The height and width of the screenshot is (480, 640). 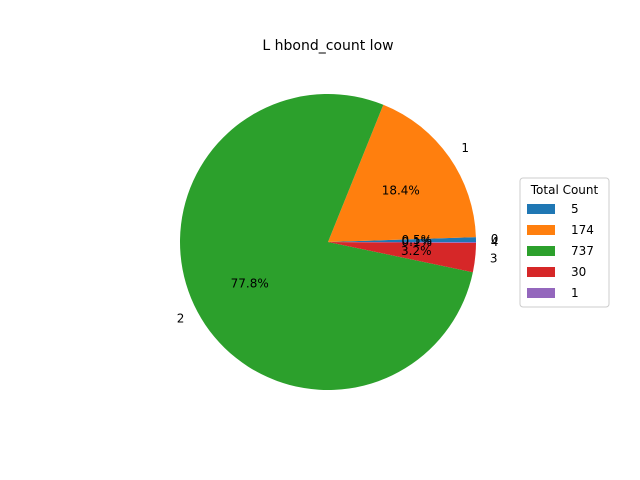 I want to click on slice-category-label: 0, so click(x=495, y=239).